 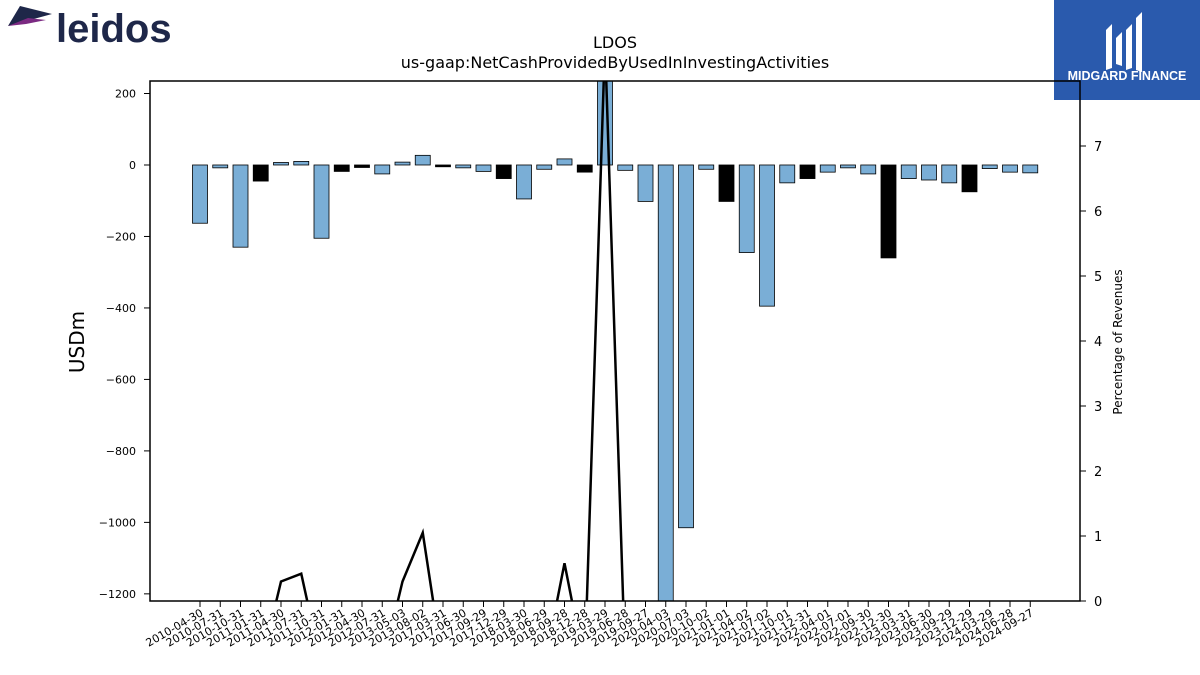 I want to click on y2-tick-label: 5, so click(x=1098, y=277).